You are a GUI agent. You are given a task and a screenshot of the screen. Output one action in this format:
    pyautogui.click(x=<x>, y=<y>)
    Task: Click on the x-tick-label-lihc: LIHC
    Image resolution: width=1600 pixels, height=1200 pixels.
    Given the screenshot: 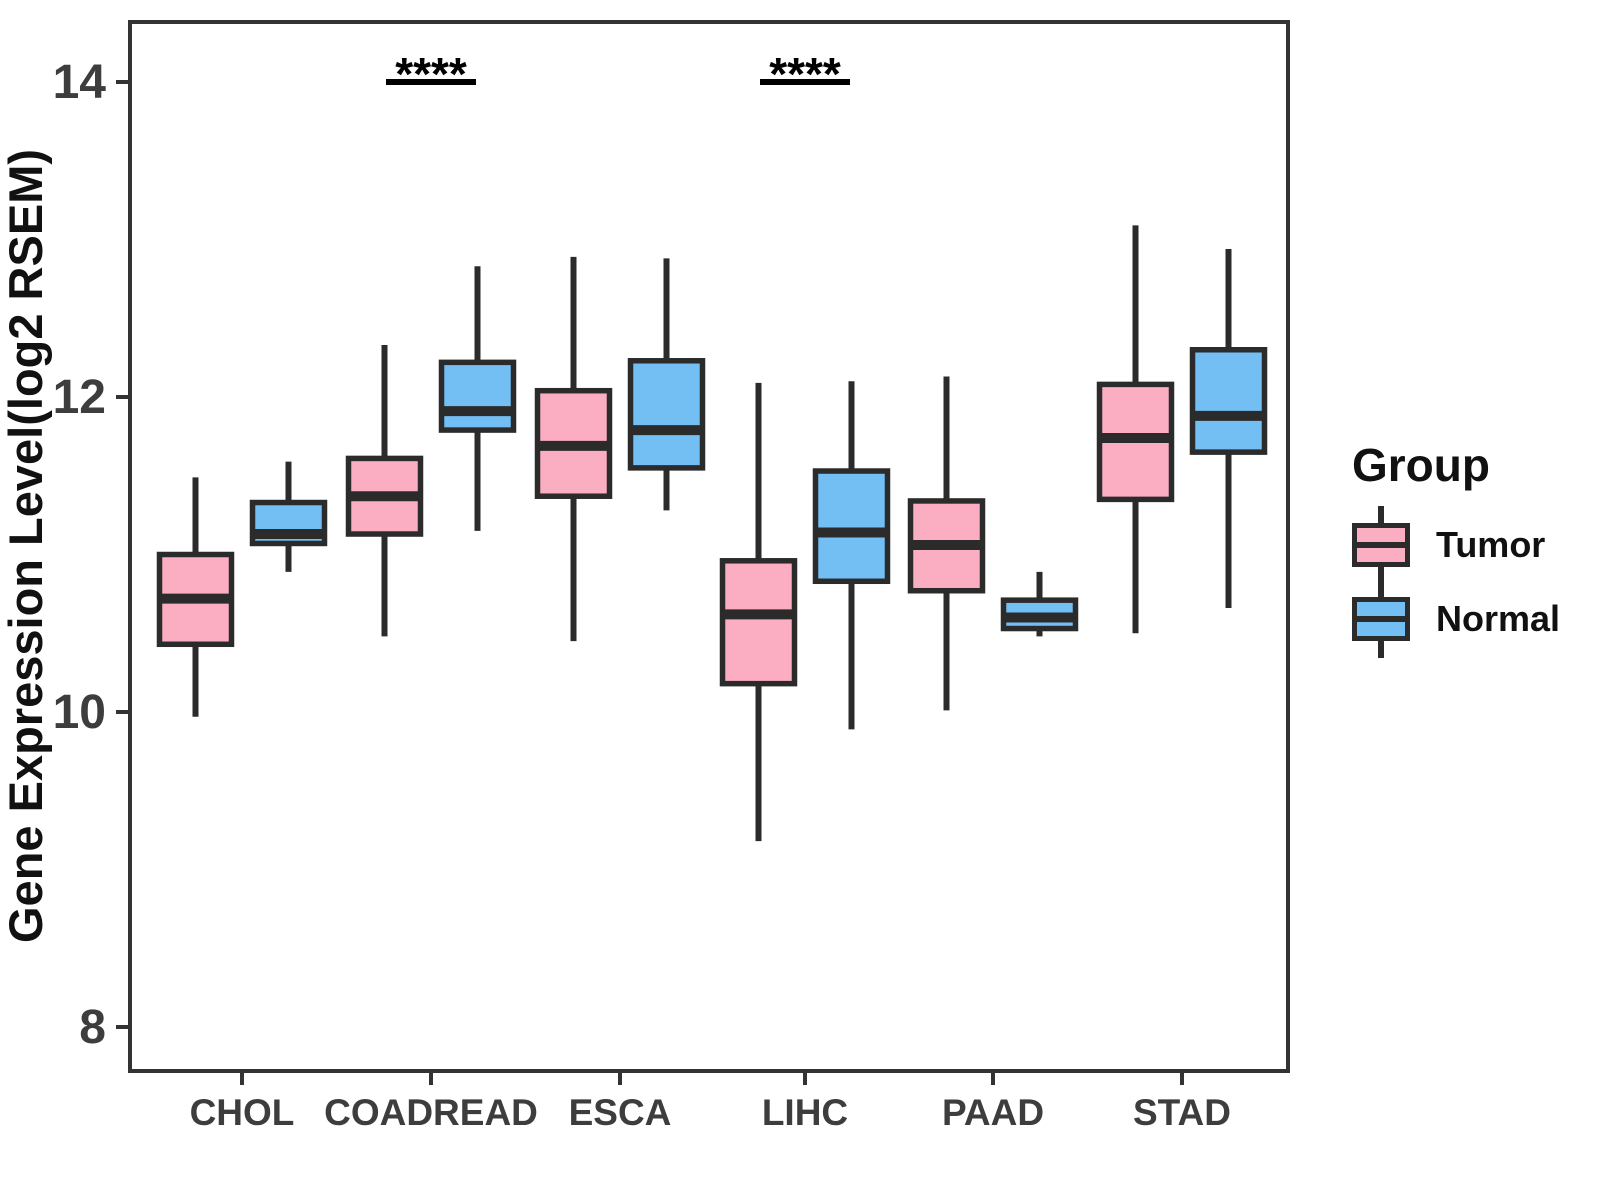 What is the action you would take?
    pyautogui.click(x=805, y=1112)
    